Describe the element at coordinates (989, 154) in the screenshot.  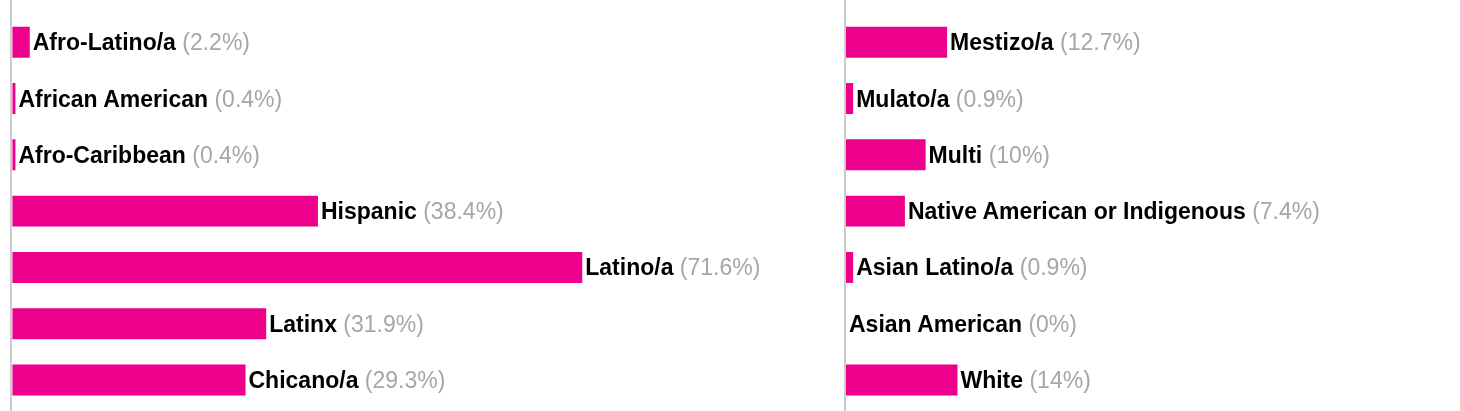
I see `data-label: Multi (10%)` at that location.